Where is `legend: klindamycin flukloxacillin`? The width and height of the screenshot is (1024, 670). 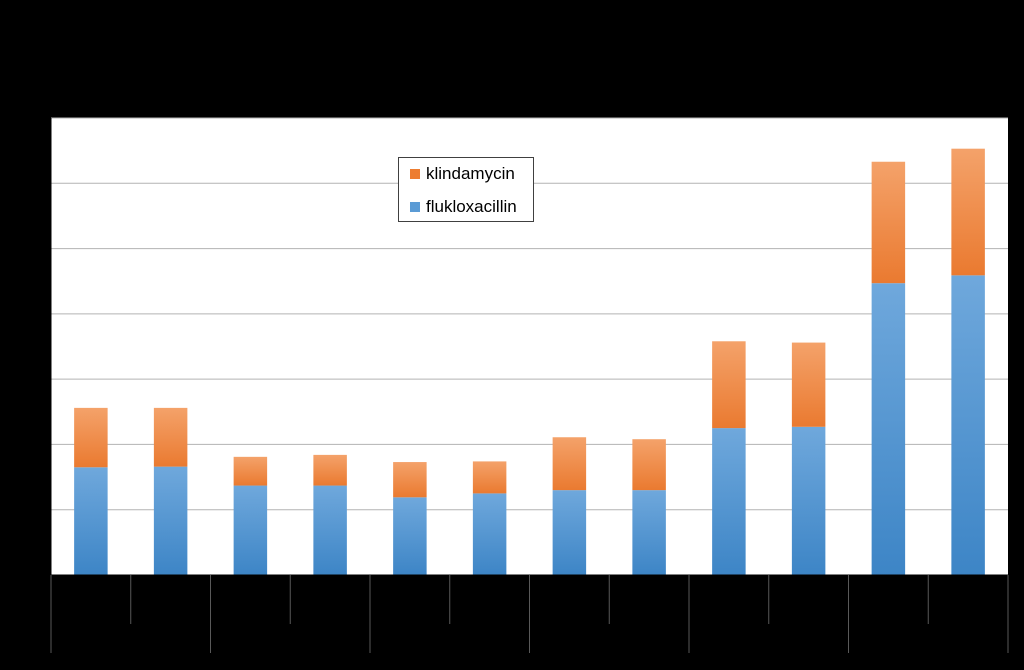 legend: klindamycin flukloxacillin is located at coordinates (466, 189).